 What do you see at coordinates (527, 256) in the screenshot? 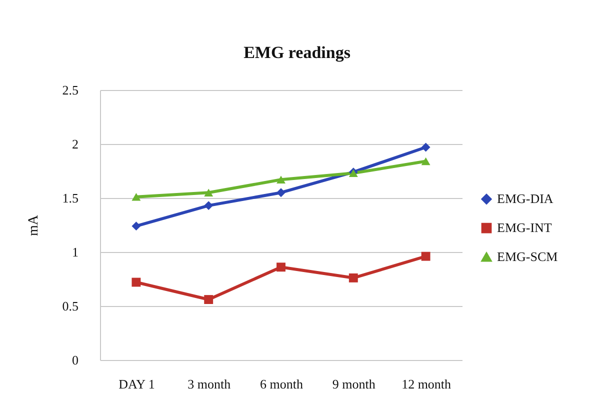
I see `legend-label: EMG-SCM` at bounding box center [527, 256].